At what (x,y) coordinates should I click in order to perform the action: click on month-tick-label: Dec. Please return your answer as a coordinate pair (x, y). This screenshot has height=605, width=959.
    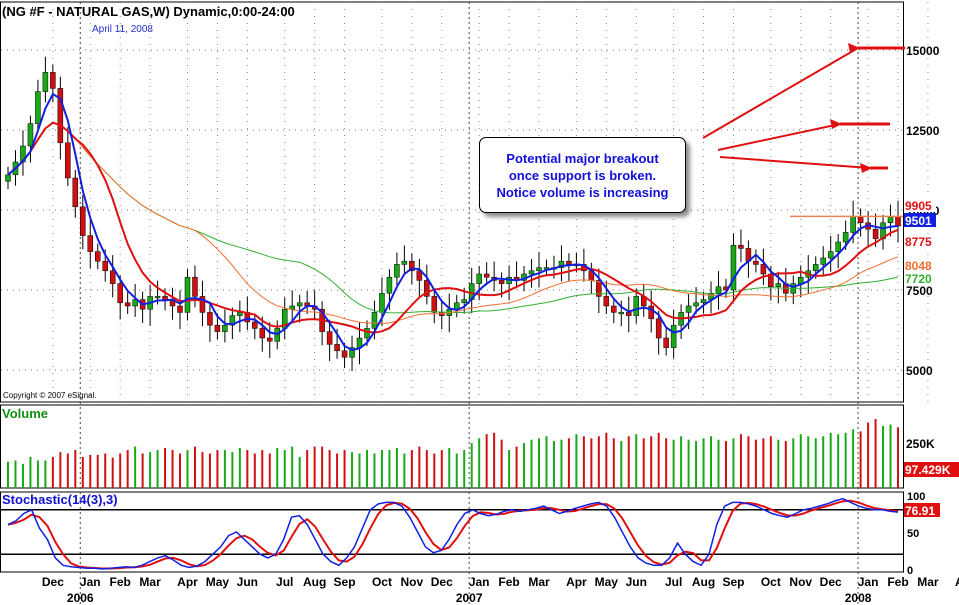
    Looking at the image, I should click on (442, 582).